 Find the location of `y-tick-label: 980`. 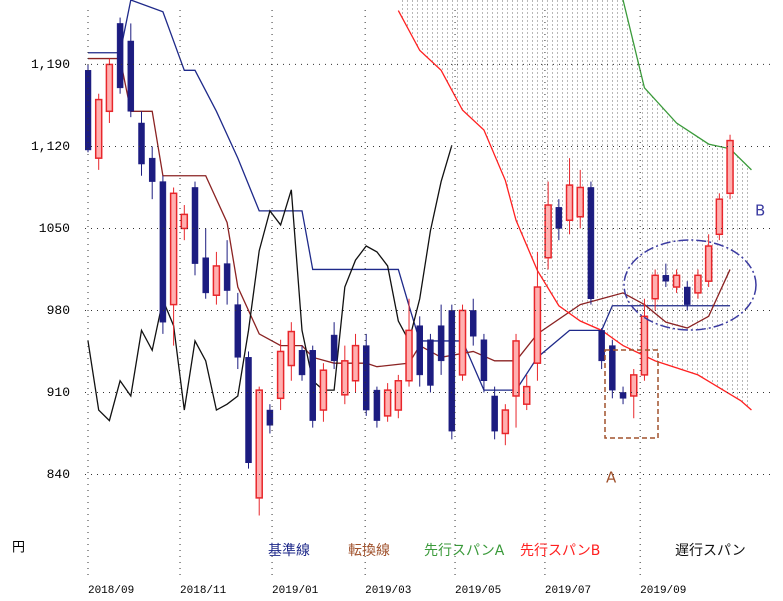

y-tick-label: 980 is located at coordinates (58, 310).